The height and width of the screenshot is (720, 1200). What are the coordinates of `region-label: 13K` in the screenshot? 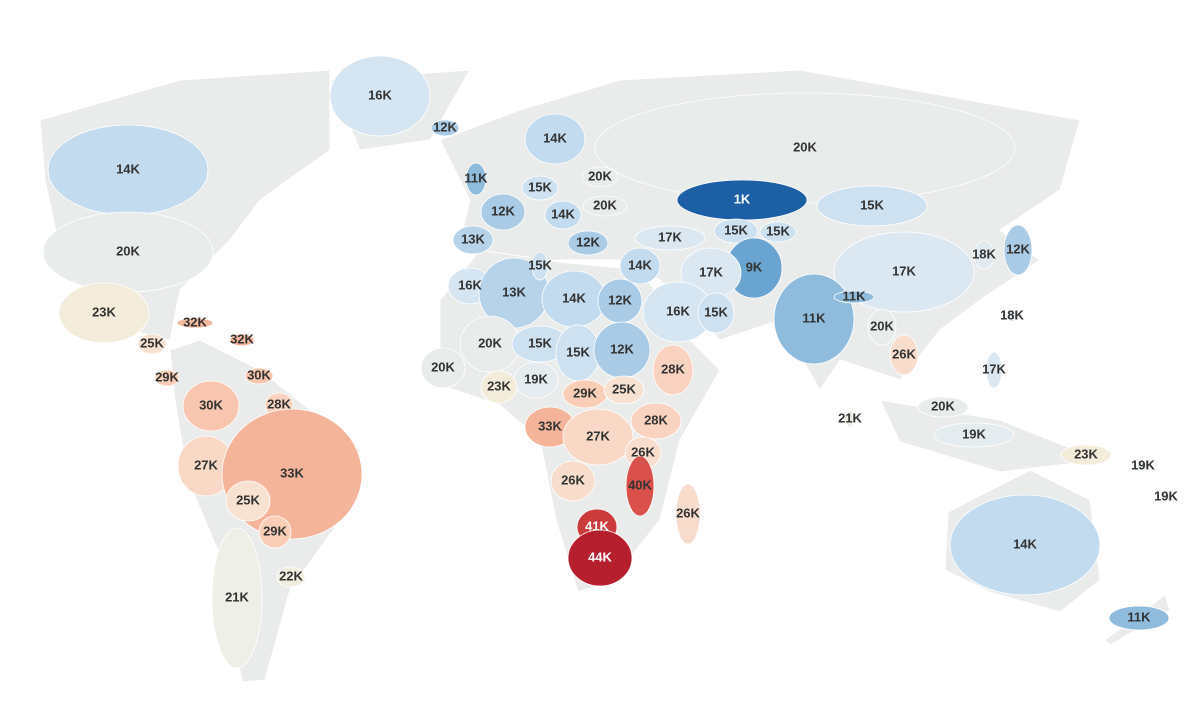 It's located at (473, 238).